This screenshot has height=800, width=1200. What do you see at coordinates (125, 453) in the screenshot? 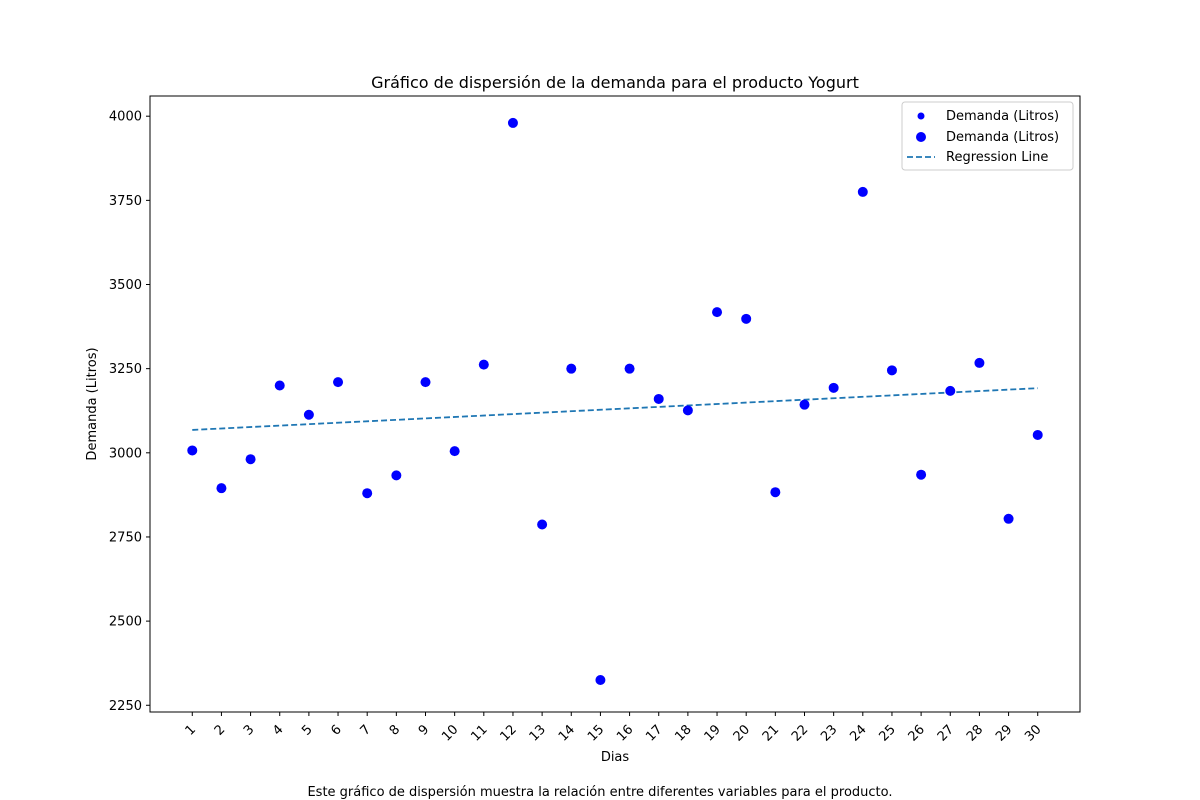
I see `y-tick-label: 3000` at bounding box center [125, 453].